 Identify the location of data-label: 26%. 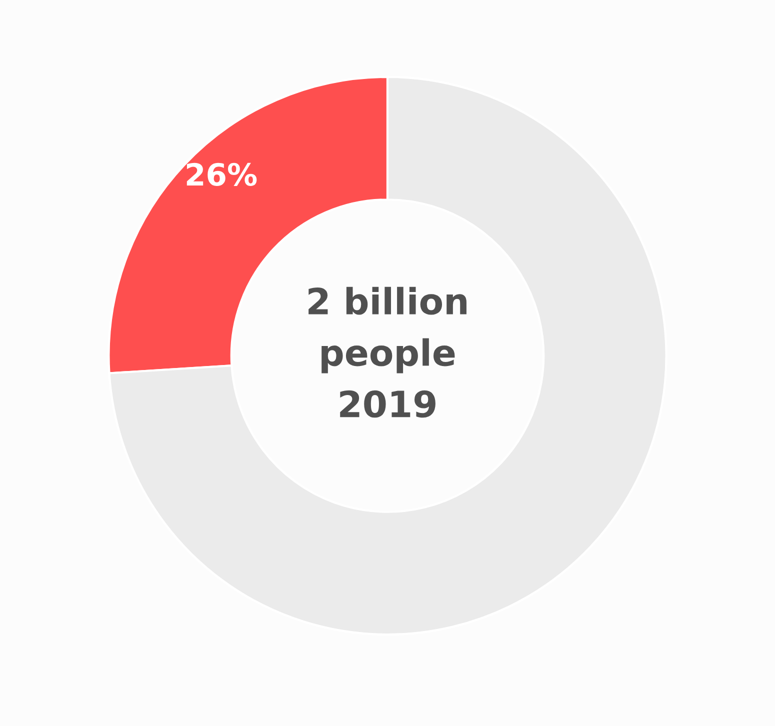
(221, 174).